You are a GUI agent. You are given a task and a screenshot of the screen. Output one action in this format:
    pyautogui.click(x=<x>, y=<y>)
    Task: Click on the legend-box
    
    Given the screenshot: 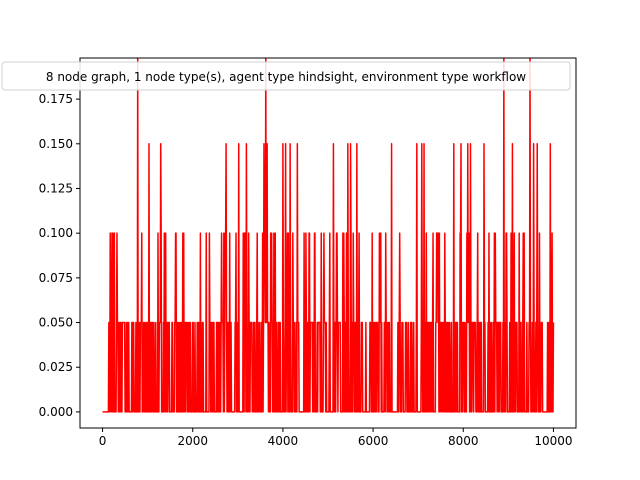 What is the action you would take?
    pyautogui.click(x=286, y=76)
    